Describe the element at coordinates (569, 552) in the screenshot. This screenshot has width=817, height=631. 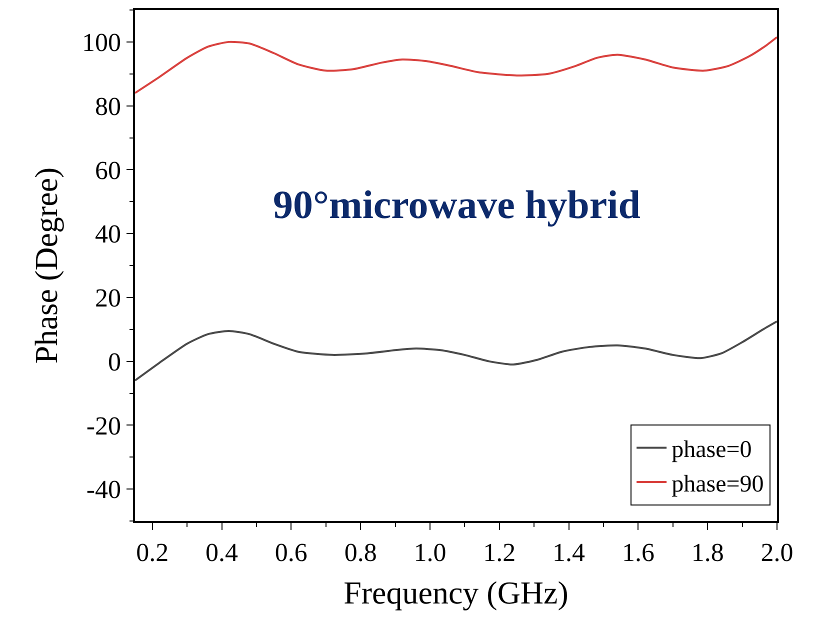
I see `x-tick-label: 1.4` at that location.